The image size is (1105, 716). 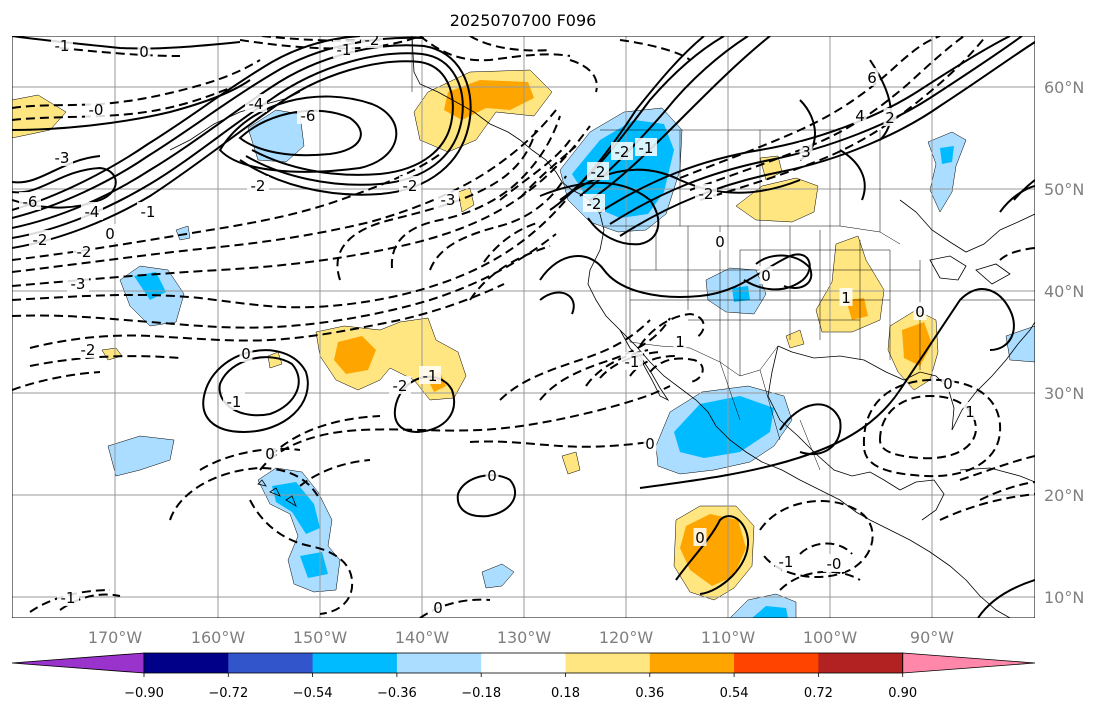 I want to click on longitude-label: 140°W, so click(x=422, y=637).